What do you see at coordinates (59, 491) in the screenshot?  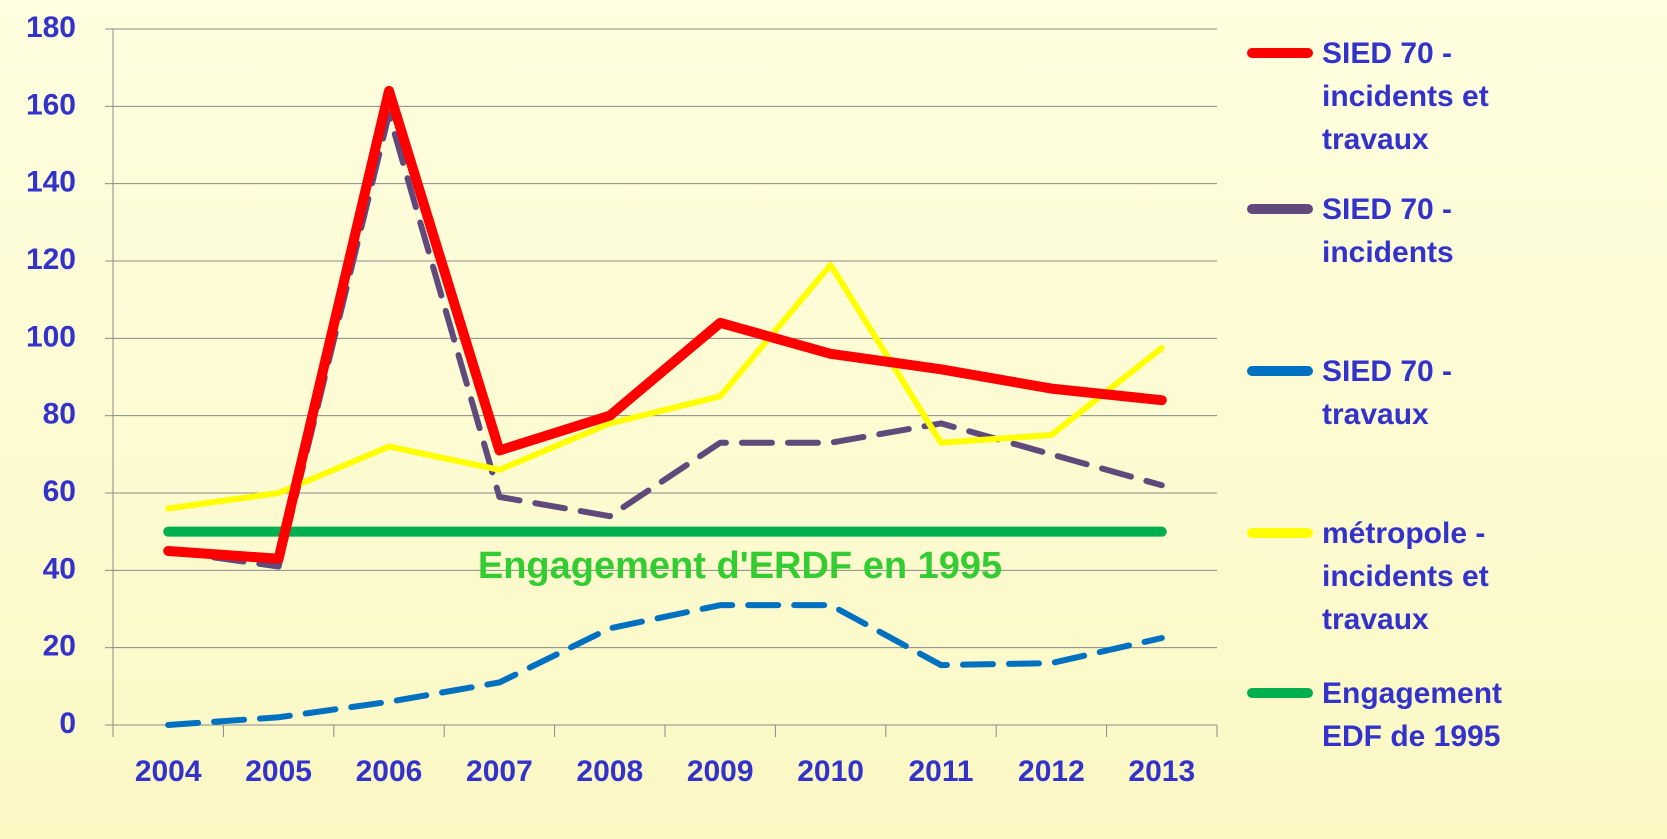 I see `y-tick-label: 60` at bounding box center [59, 491].